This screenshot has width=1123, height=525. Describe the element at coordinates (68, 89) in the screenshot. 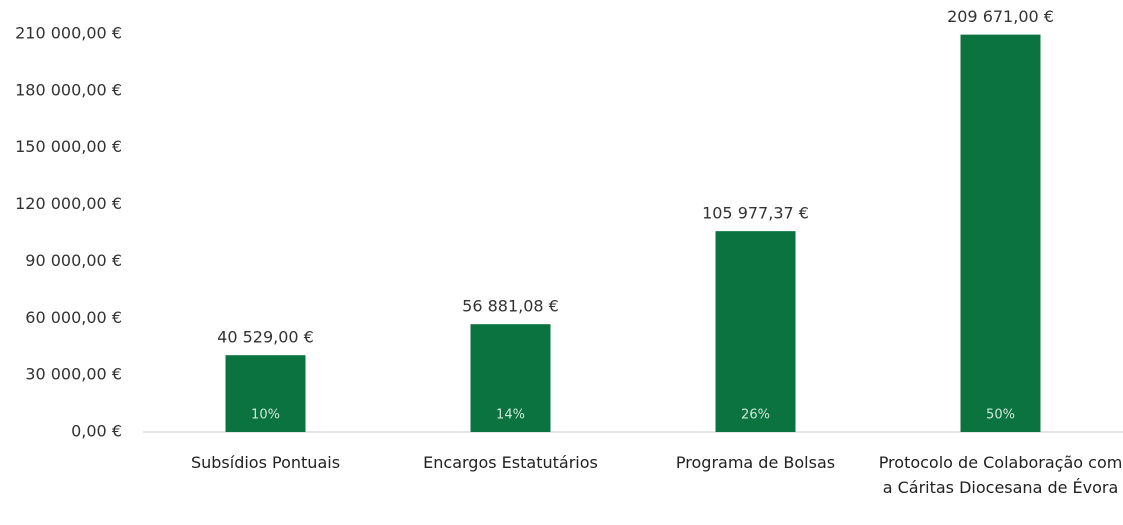

I see `y-tick-label: 180 000,00 €` at that location.